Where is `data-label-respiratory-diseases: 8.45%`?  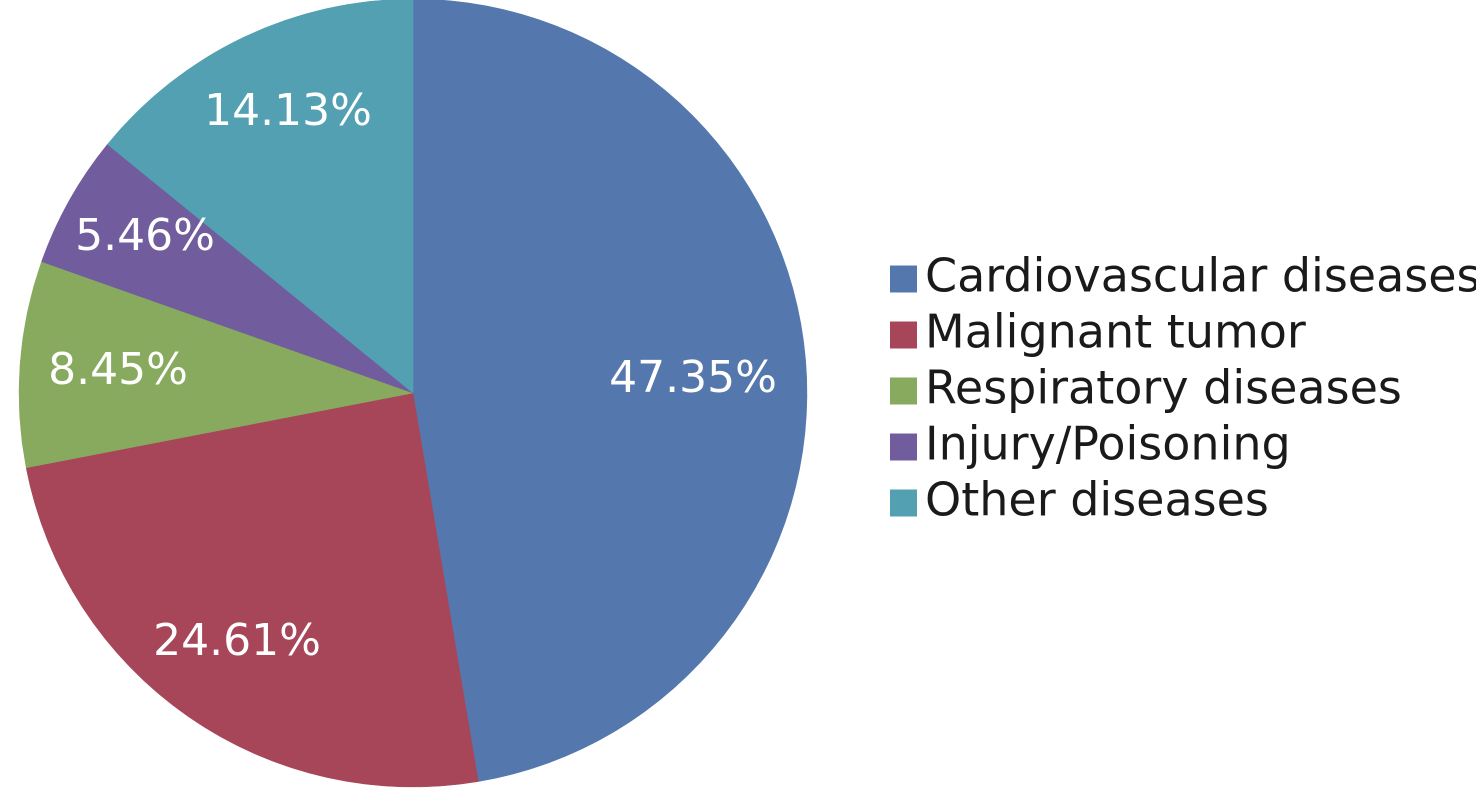
data-label-respiratory-diseases: 8.45% is located at coordinates (118, 369).